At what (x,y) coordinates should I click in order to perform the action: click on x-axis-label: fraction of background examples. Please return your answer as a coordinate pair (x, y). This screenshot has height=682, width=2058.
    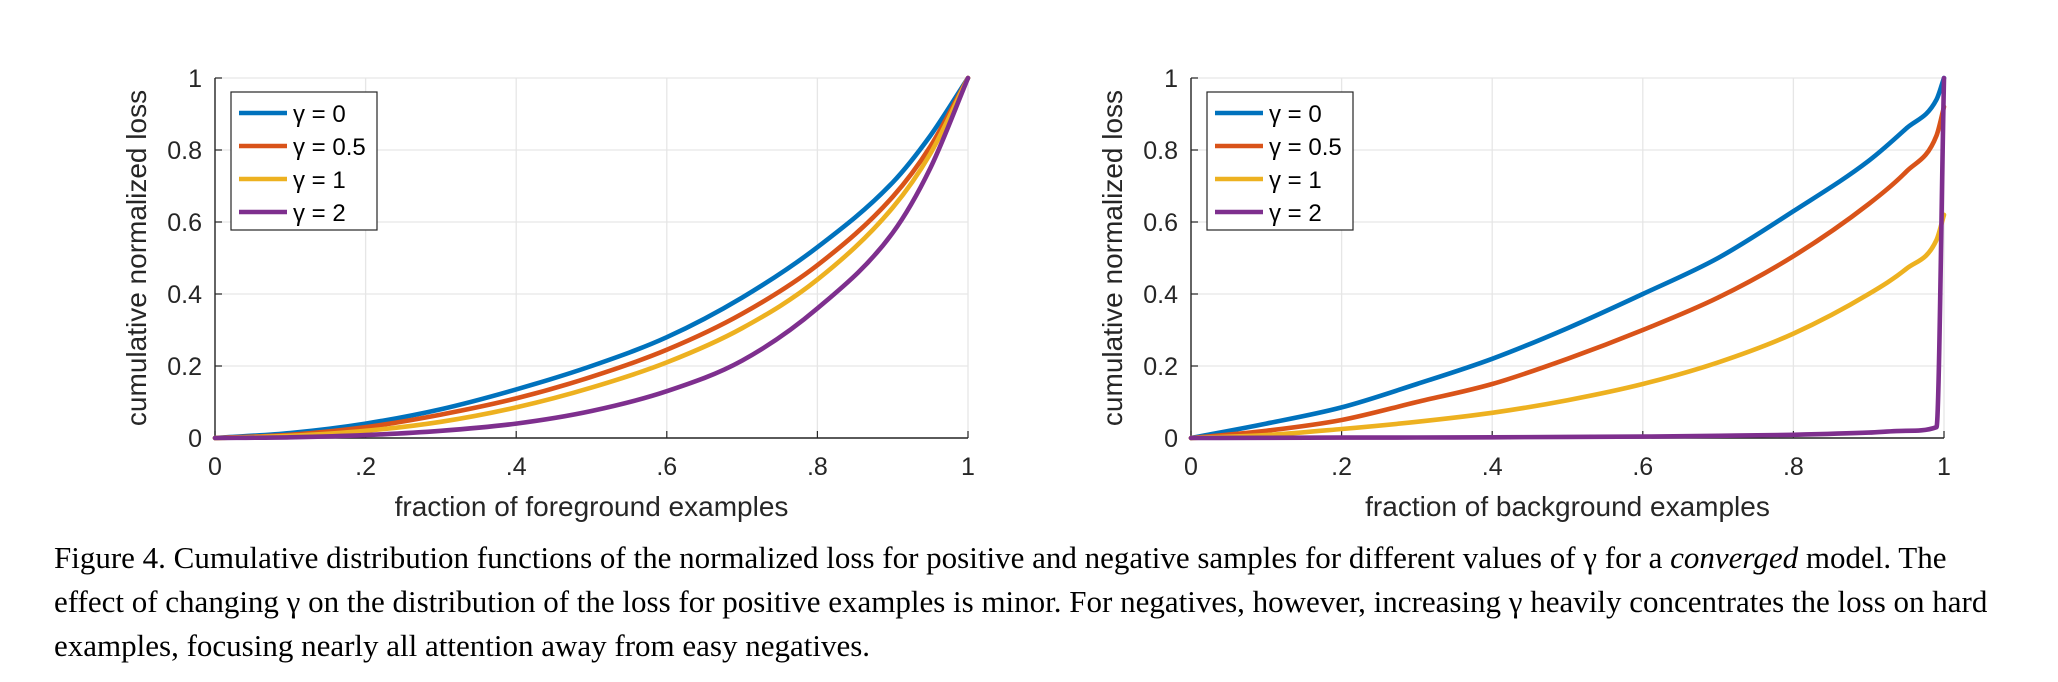
    Looking at the image, I should click on (1567, 506).